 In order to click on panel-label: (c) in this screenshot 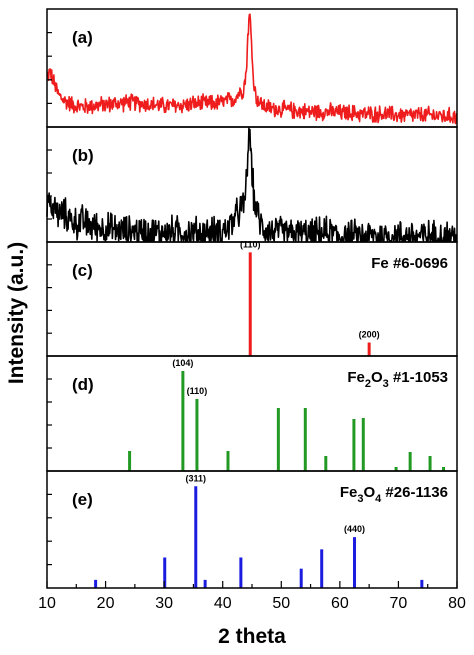, I will do `click(82, 270)`.